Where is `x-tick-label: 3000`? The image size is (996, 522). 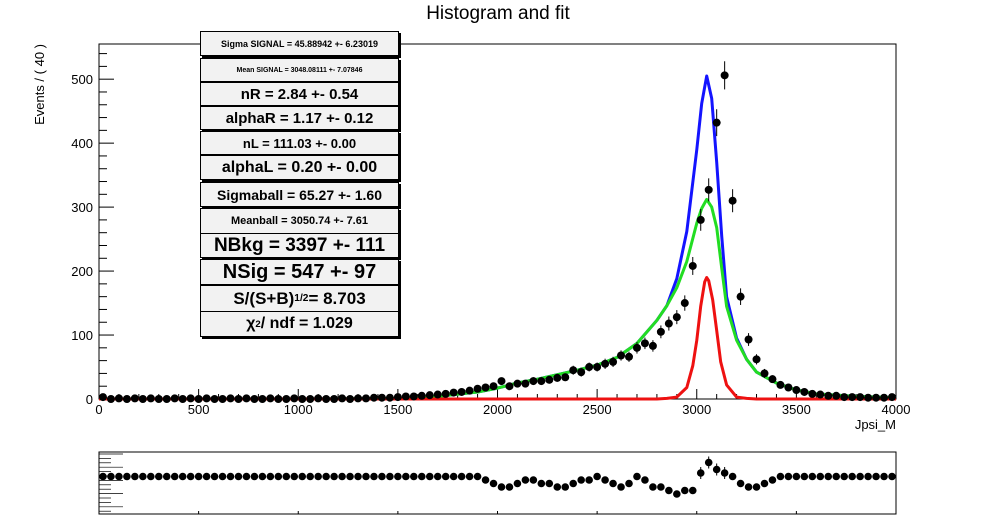 x-tick-label: 3000 is located at coordinates (696, 409).